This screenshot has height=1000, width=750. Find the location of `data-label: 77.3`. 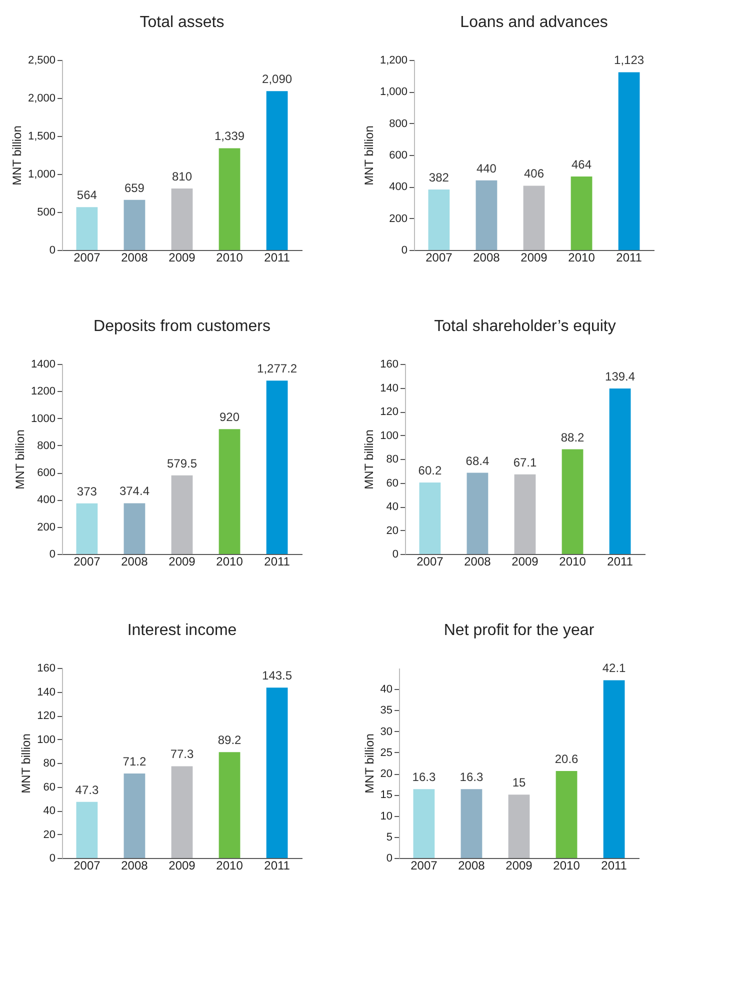

data-label: 77.3 is located at coordinates (182, 754).